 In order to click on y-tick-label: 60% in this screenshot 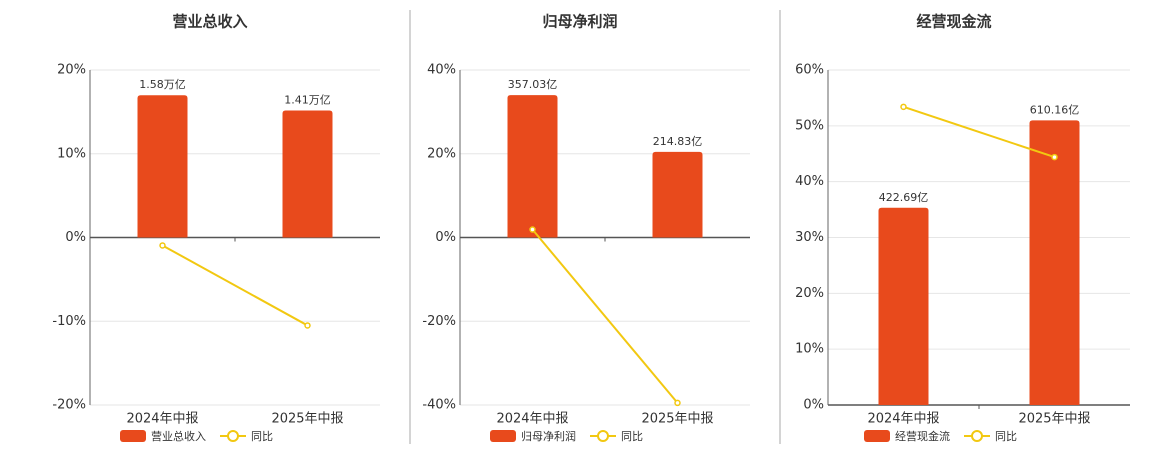, I will do `click(809, 70)`.